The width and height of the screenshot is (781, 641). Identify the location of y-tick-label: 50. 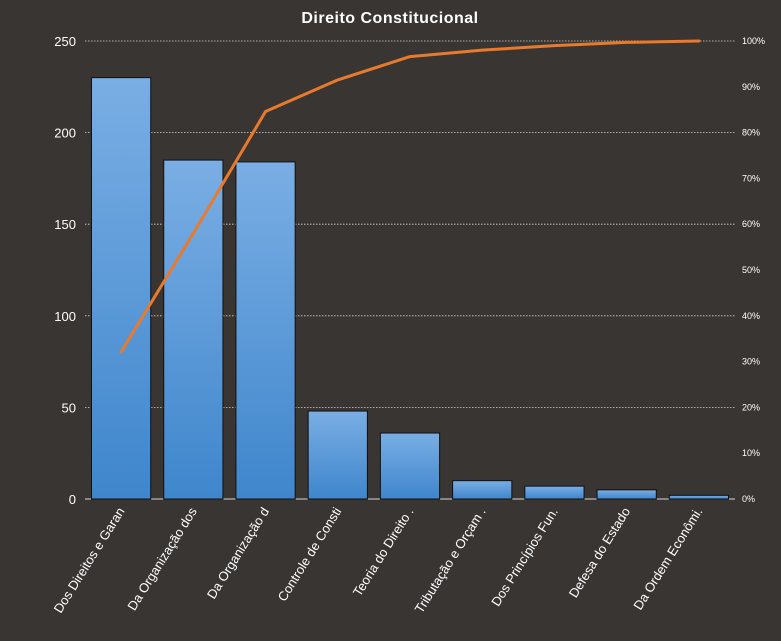
(69, 407).